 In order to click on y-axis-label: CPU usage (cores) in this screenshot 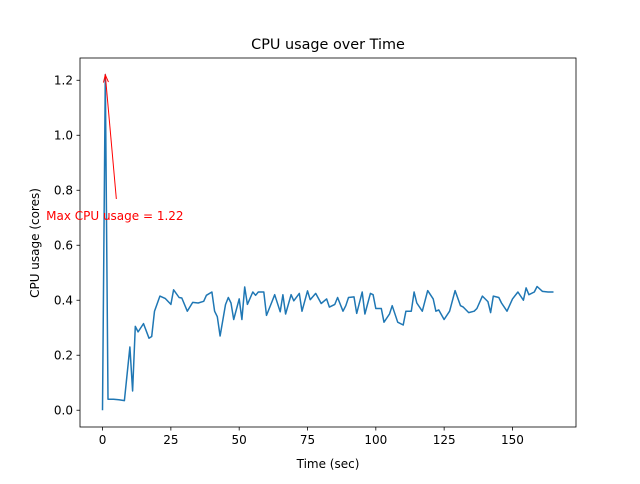, I will do `click(35, 243)`.